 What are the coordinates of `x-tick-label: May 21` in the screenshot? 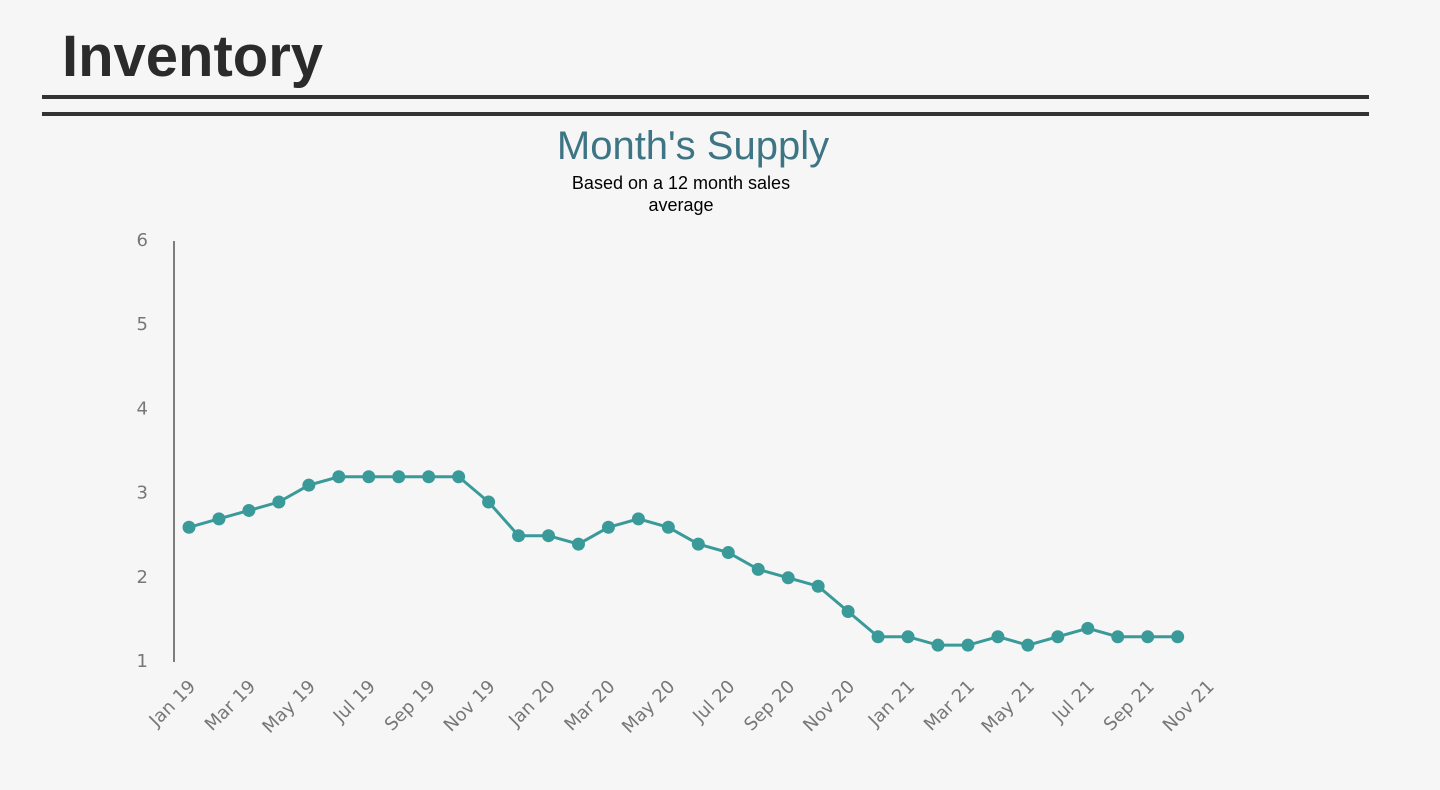 It's located at (1008, 706).